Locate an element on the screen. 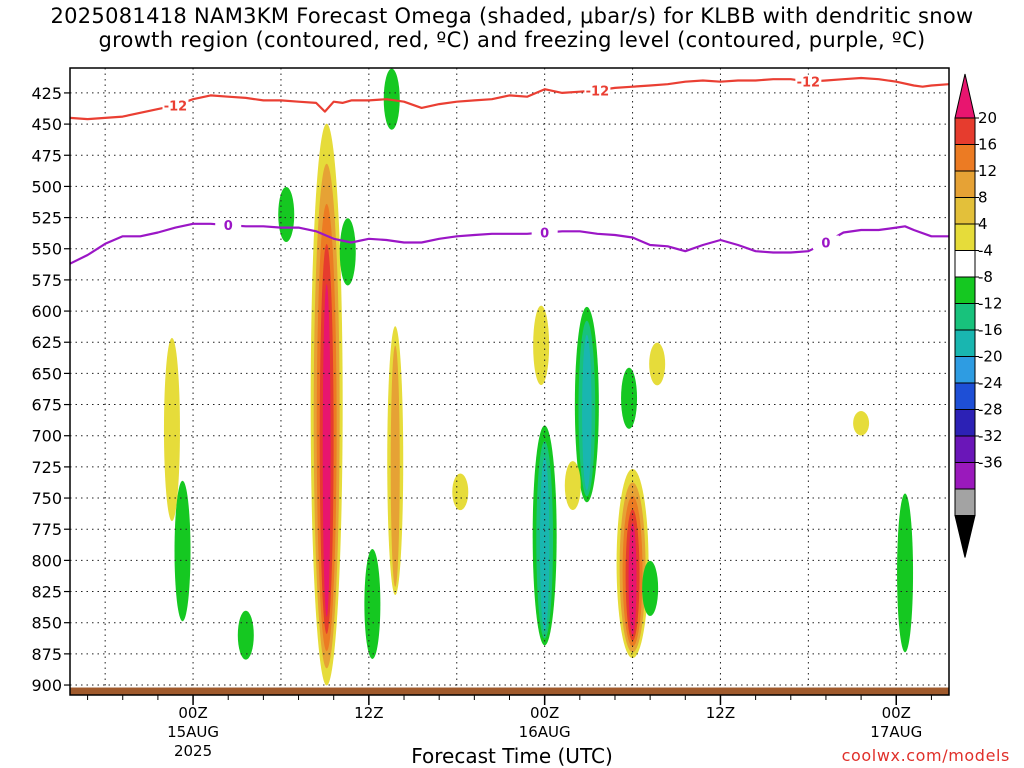 The image size is (1024, 768). y-tick-label: 750 is located at coordinates (46, 498).